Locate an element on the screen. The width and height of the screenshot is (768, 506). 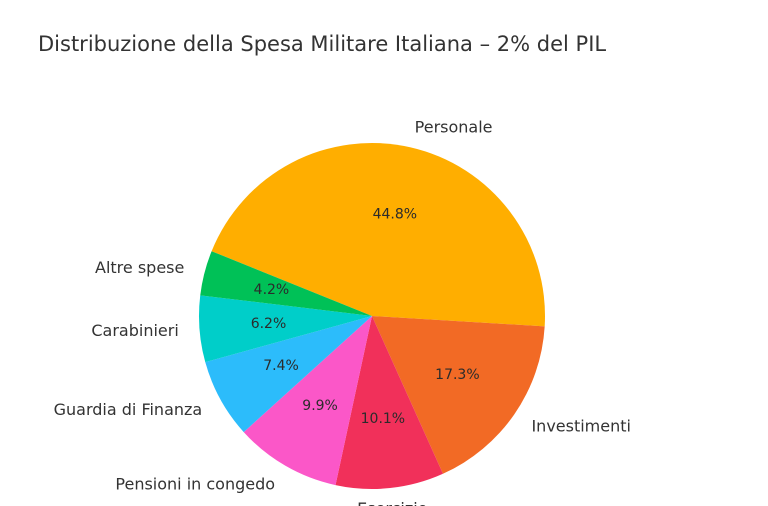
pie-percent-label: 9.9% is located at coordinates (320, 406).